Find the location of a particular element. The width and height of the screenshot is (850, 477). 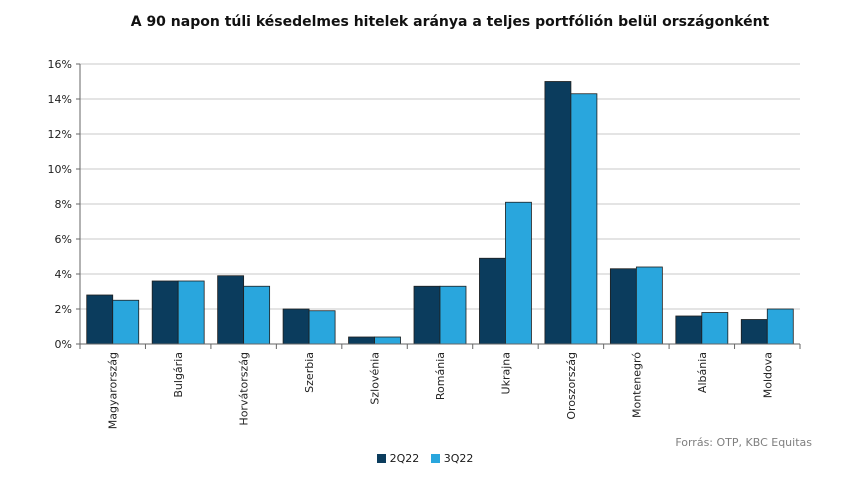

y-tick-label: 0% is located at coordinates (63, 344).